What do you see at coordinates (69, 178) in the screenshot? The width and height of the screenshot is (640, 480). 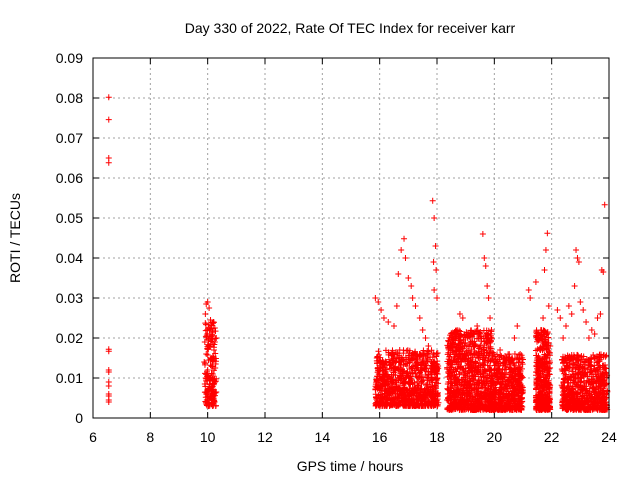 I see `y-tick-label: 0.06` at bounding box center [69, 178].